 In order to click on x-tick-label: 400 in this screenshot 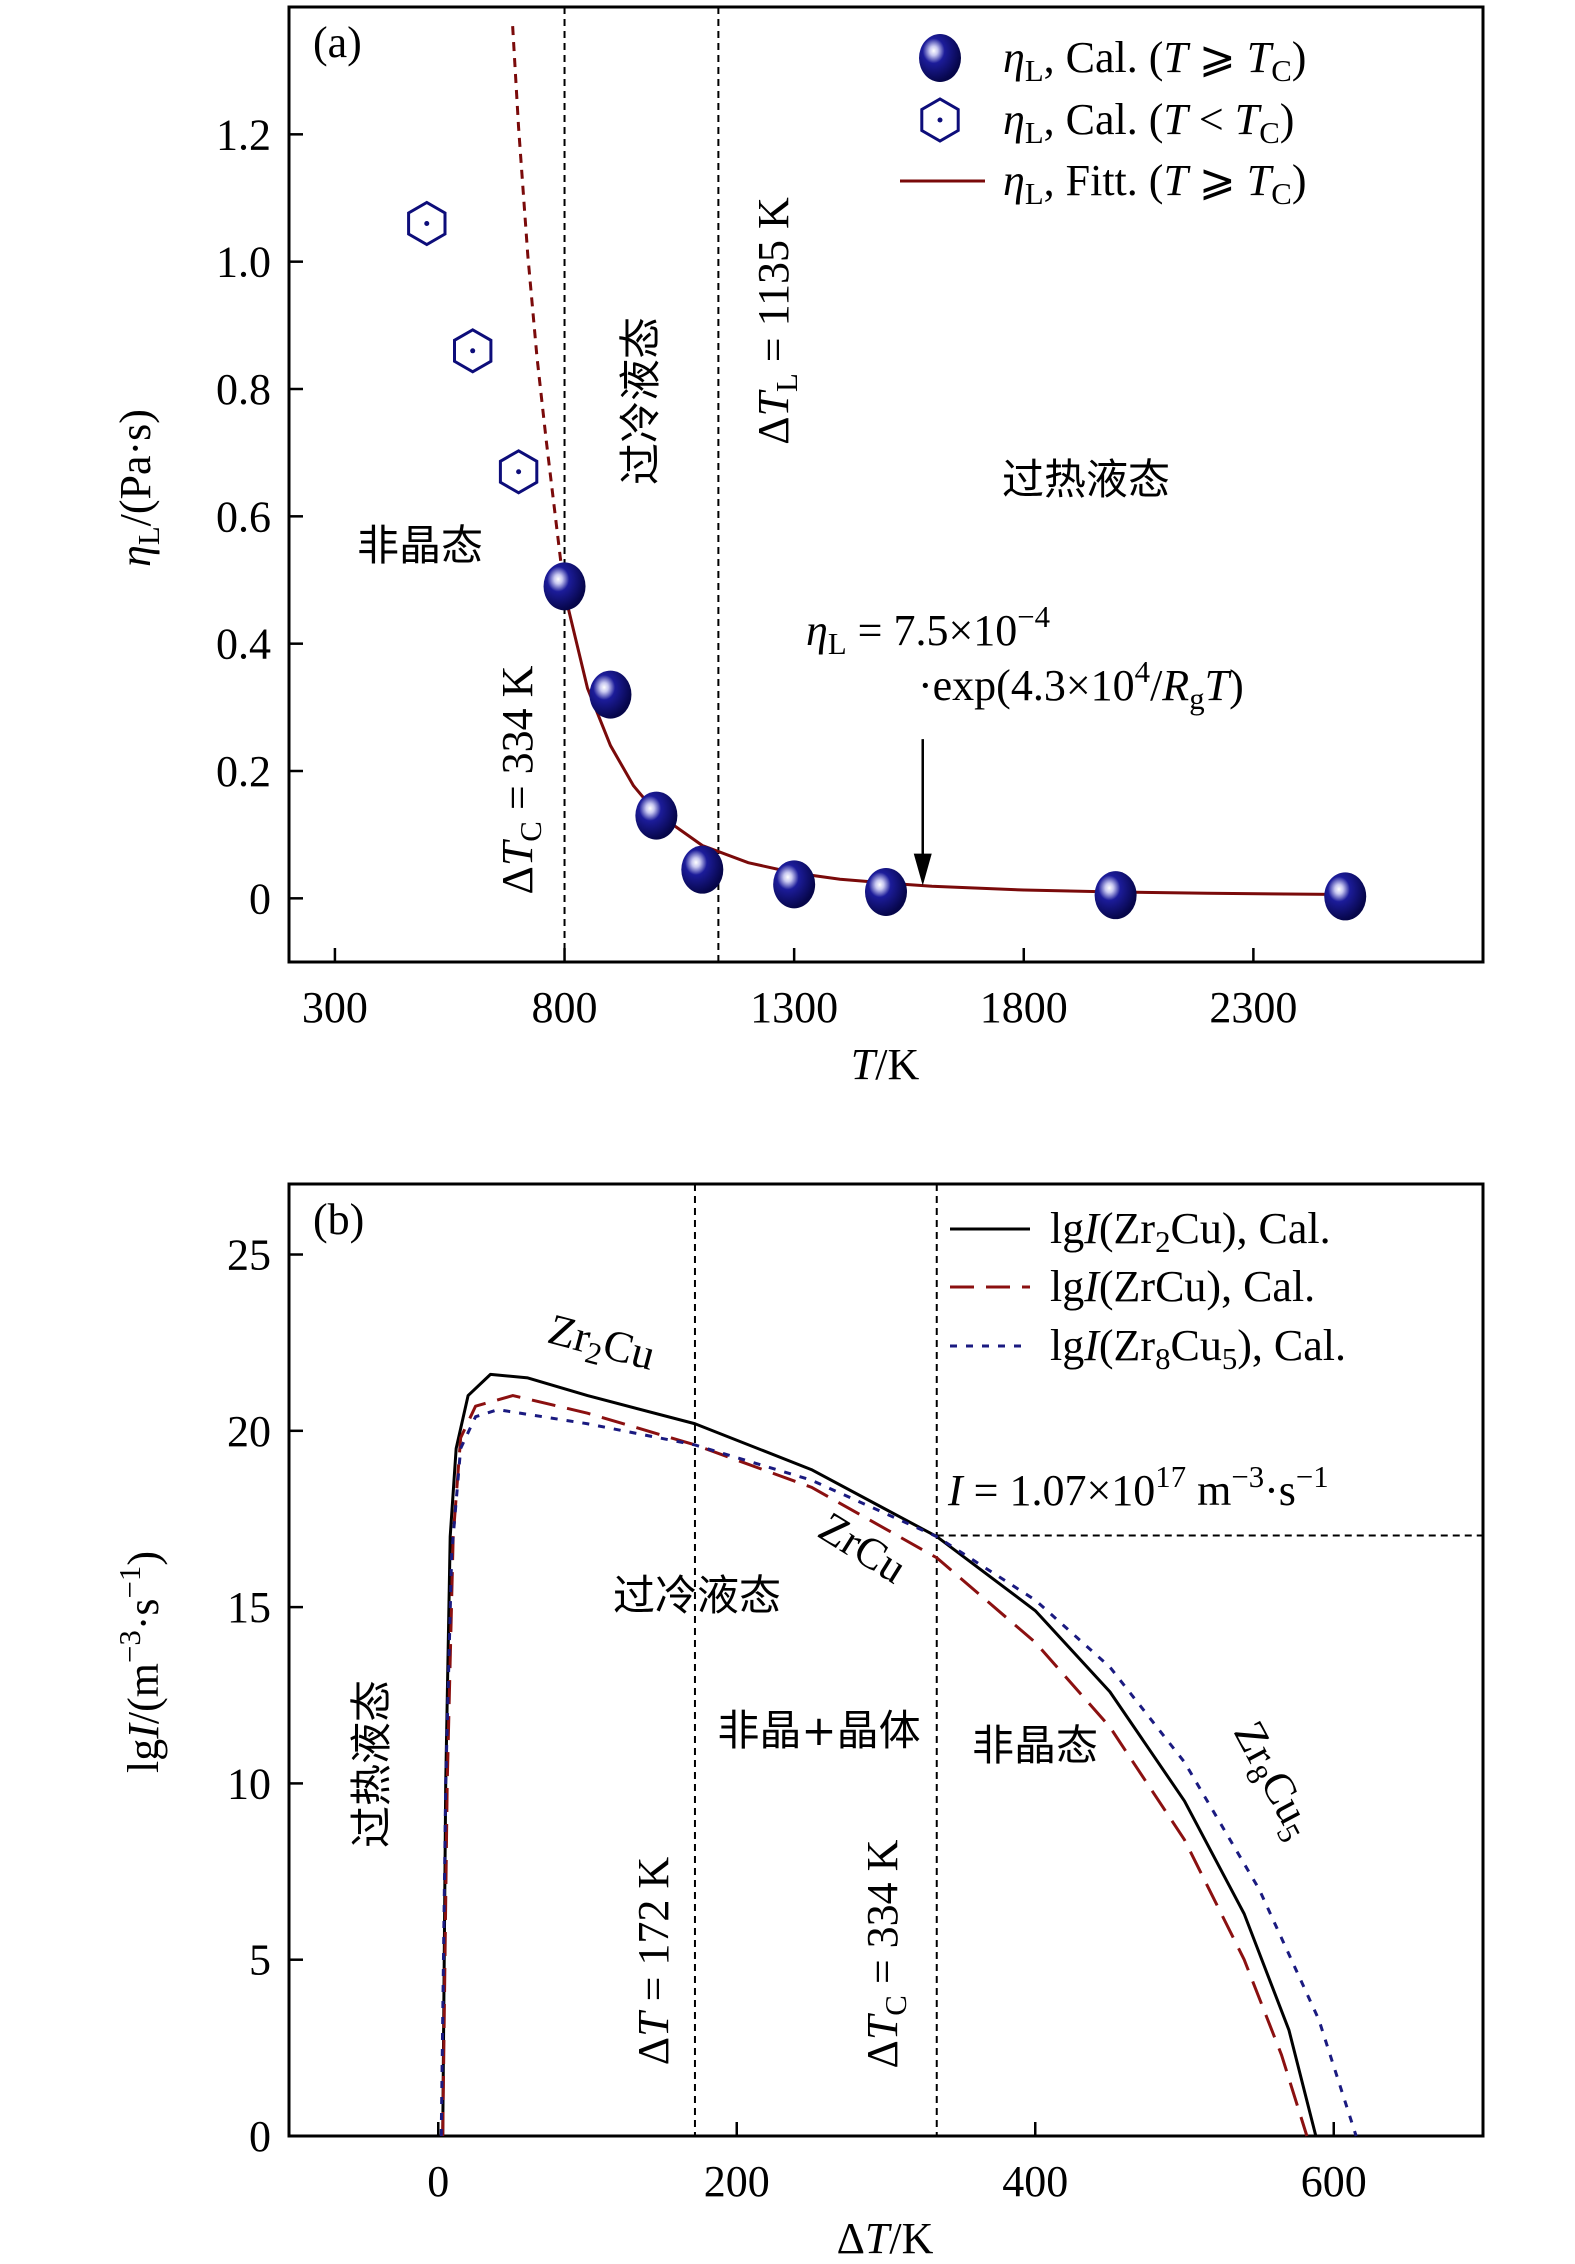, I will do `click(1035, 2181)`.